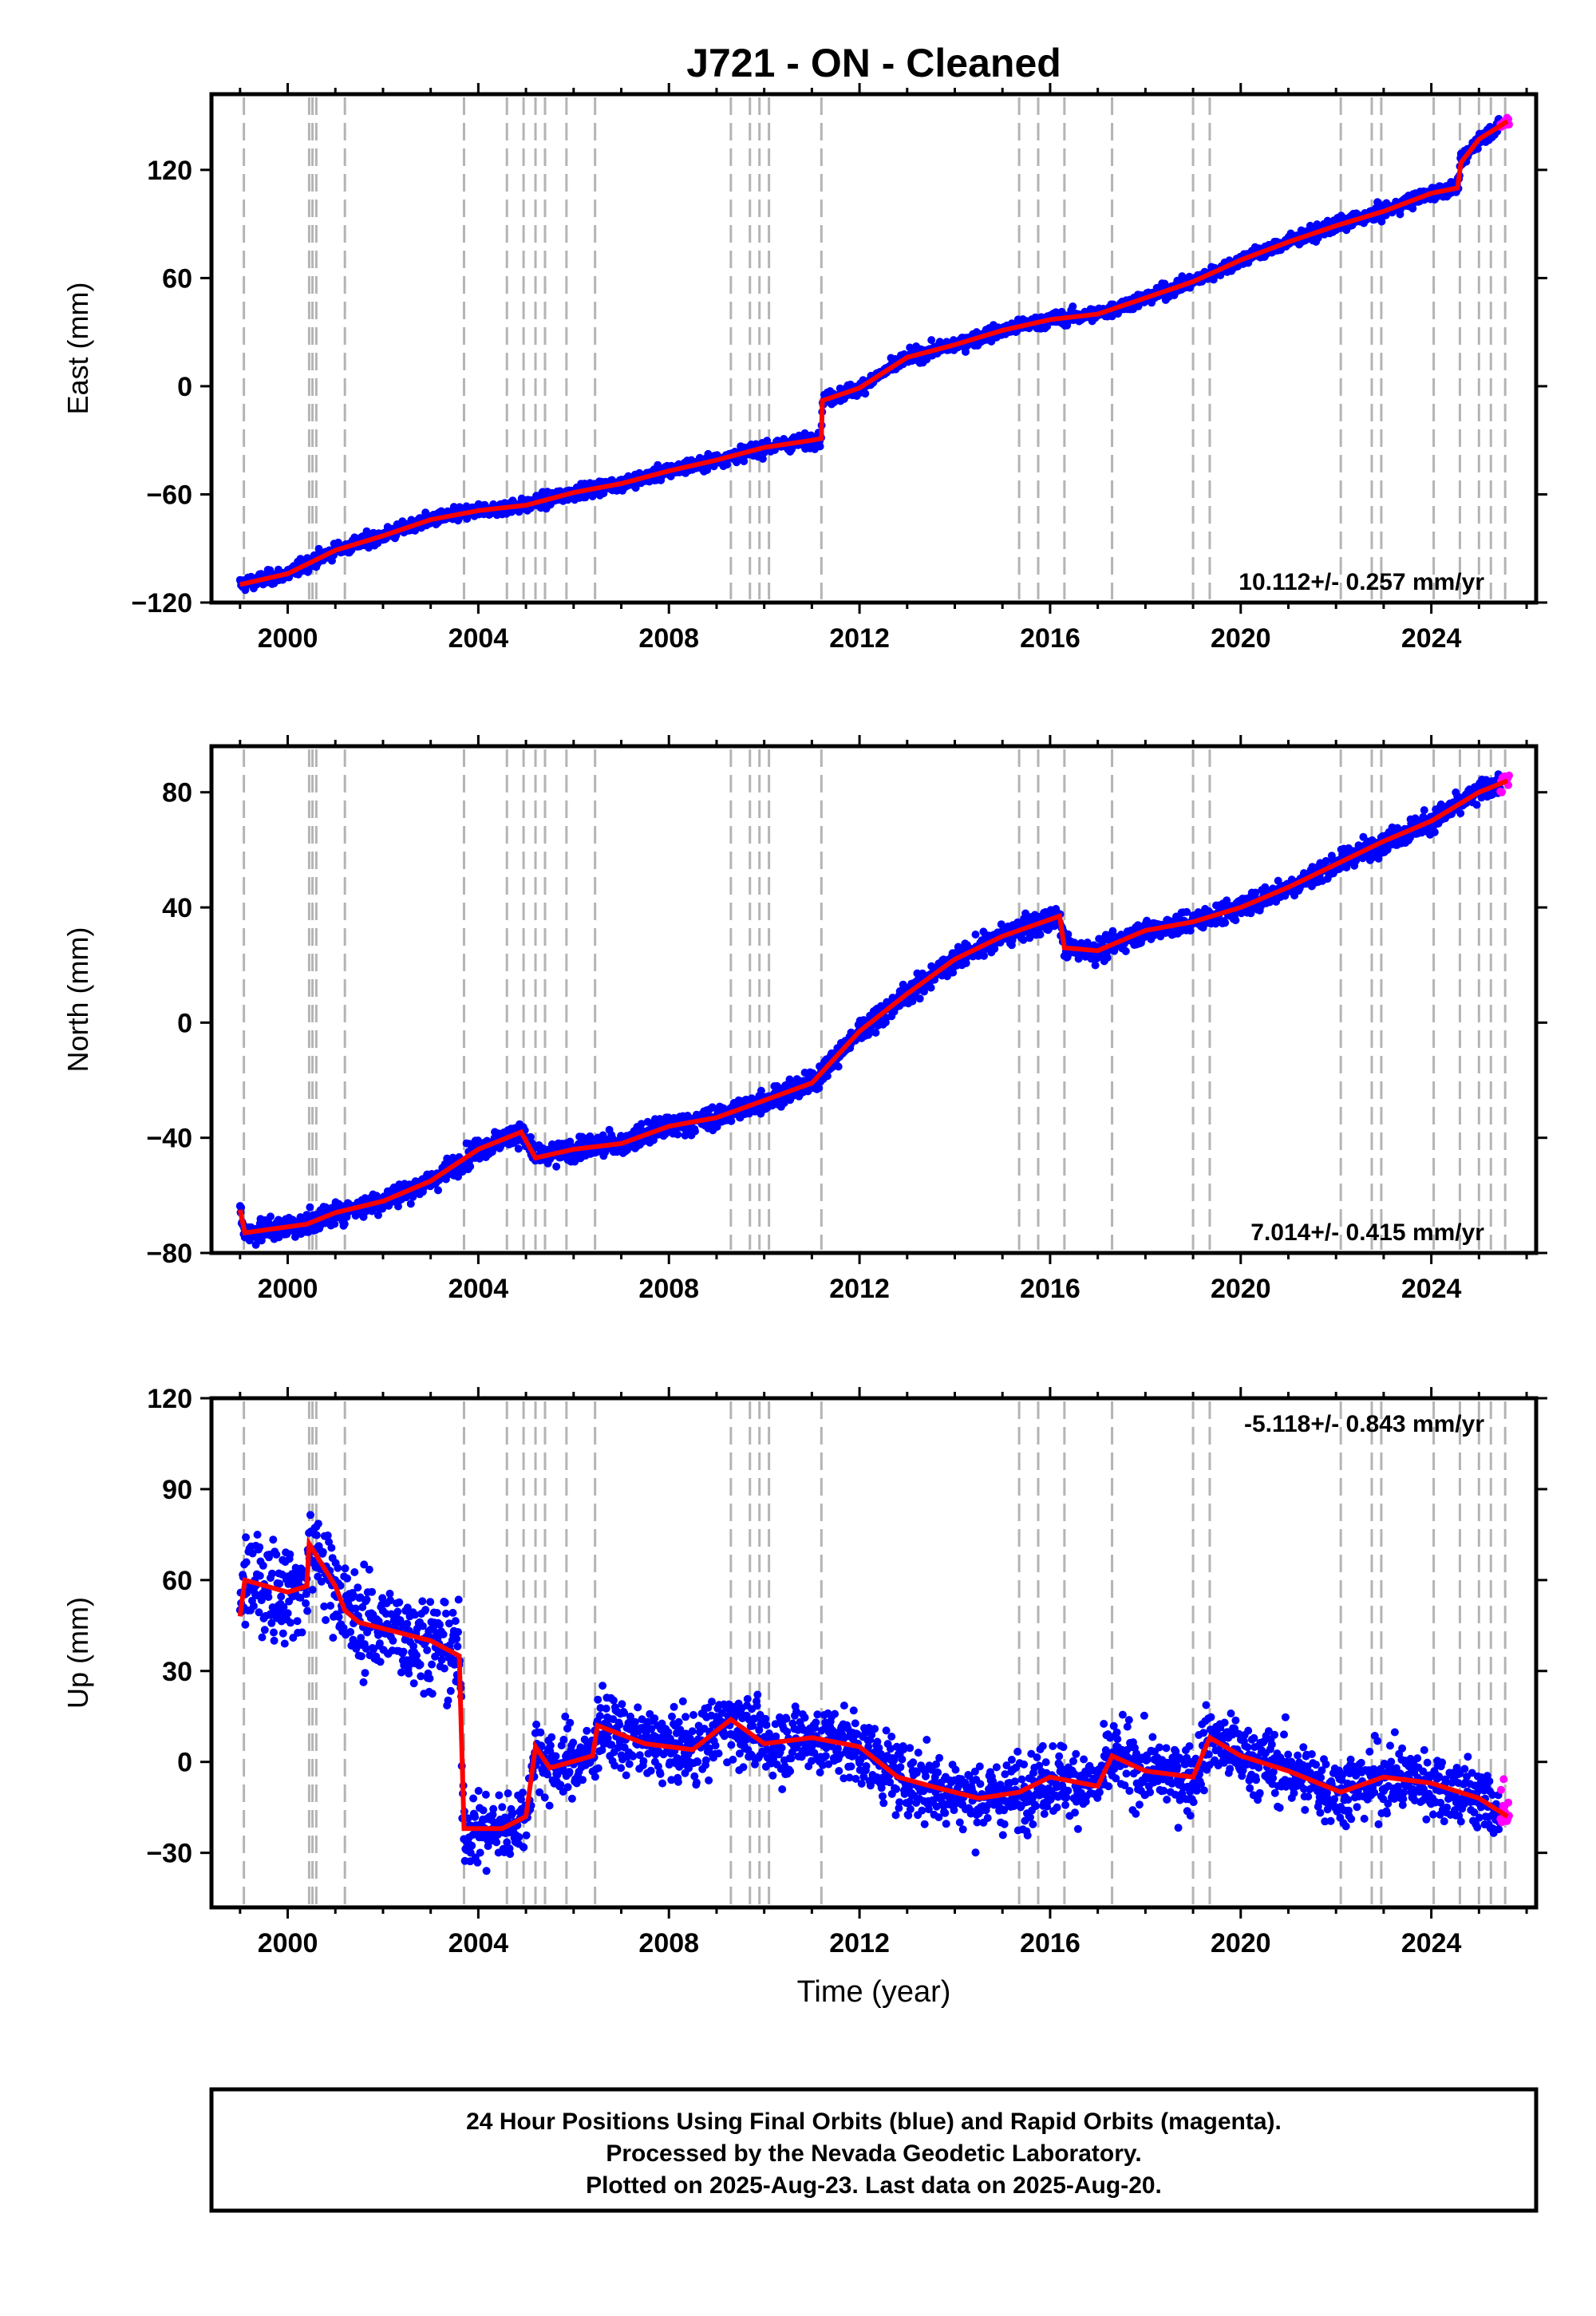 The width and height of the screenshot is (1596, 2316). What do you see at coordinates (1367, 1232) in the screenshot?
I see `north-rate-label: 7.014+/- 0.415 mm/yr` at bounding box center [1367, 1232].